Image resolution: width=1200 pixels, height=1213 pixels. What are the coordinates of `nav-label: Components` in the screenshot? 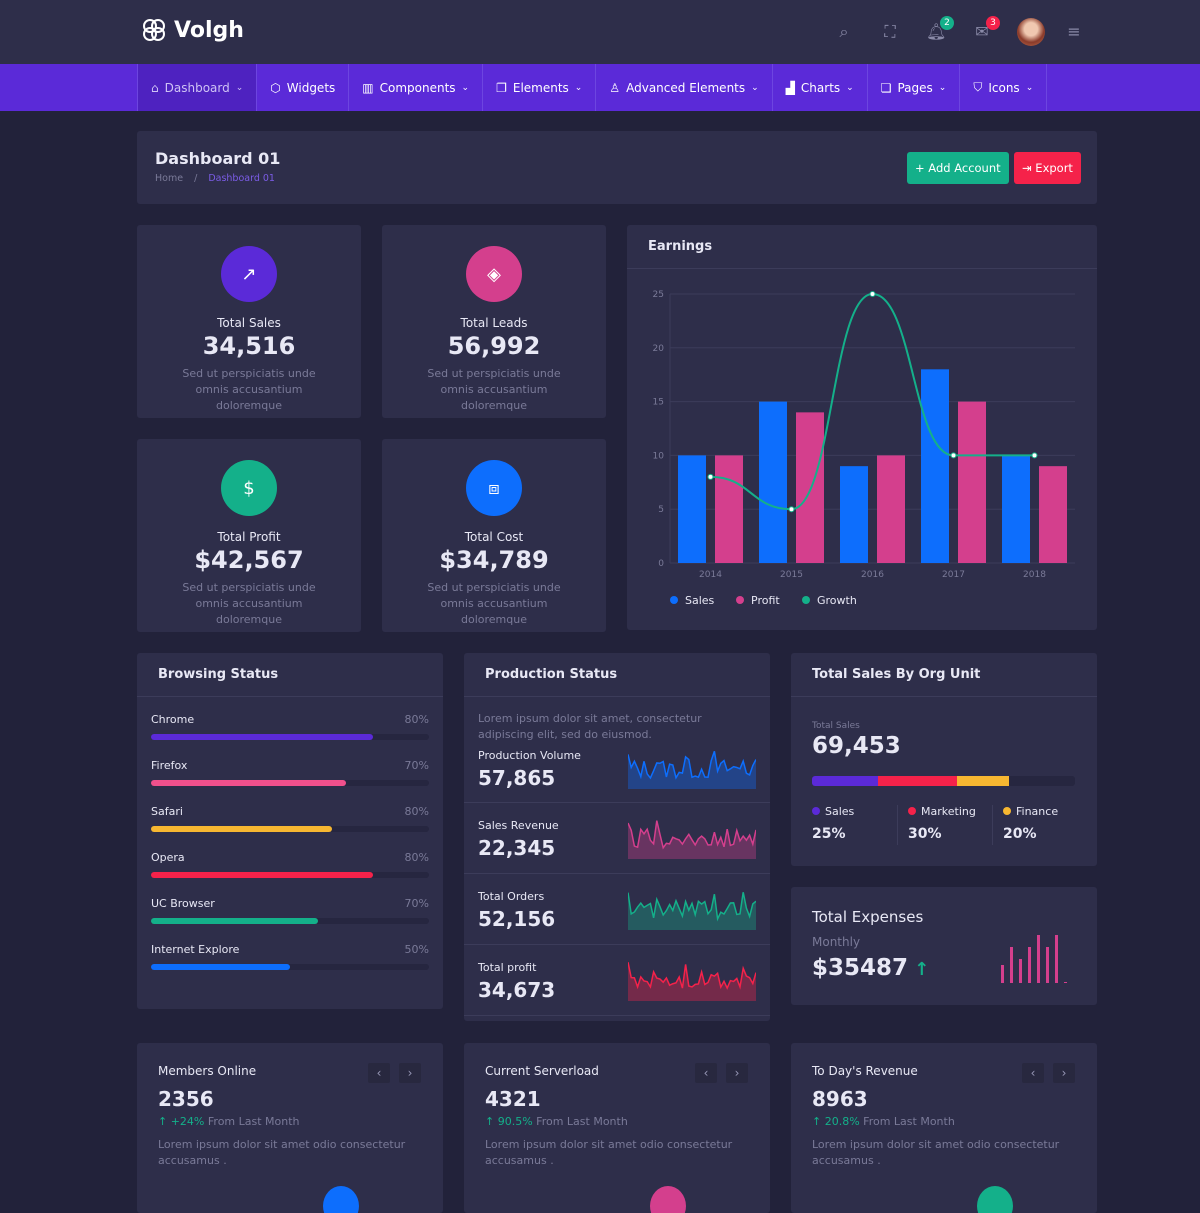 It's located at (417, 87).